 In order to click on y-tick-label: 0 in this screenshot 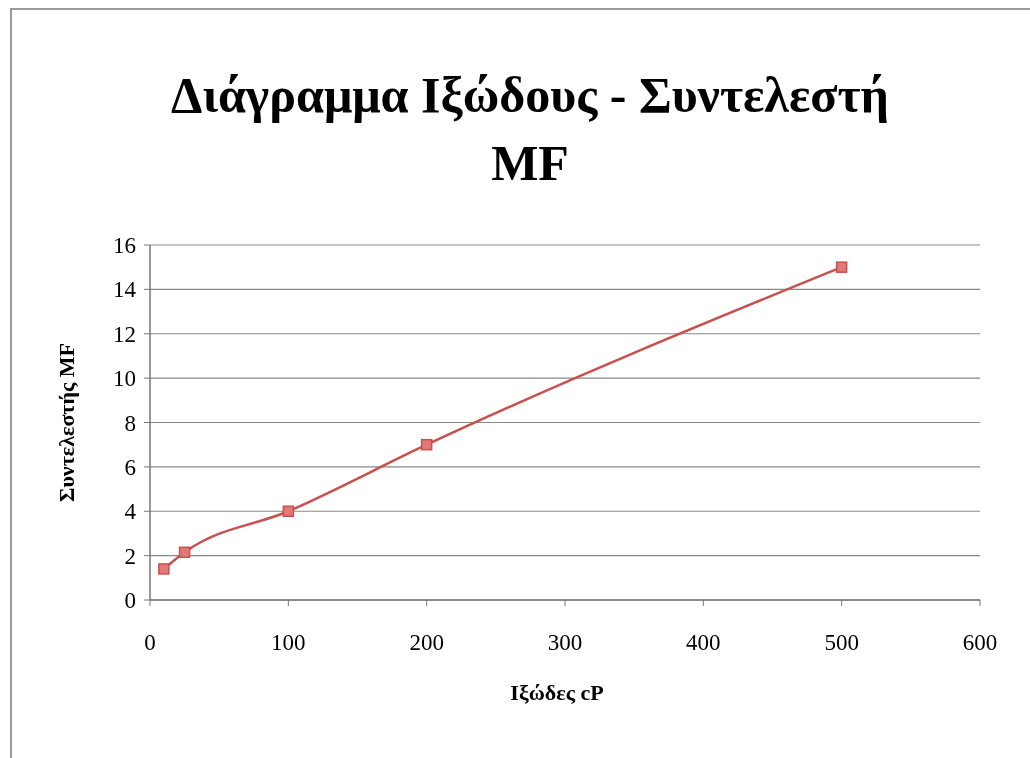, I will do `click(130, 601)`.